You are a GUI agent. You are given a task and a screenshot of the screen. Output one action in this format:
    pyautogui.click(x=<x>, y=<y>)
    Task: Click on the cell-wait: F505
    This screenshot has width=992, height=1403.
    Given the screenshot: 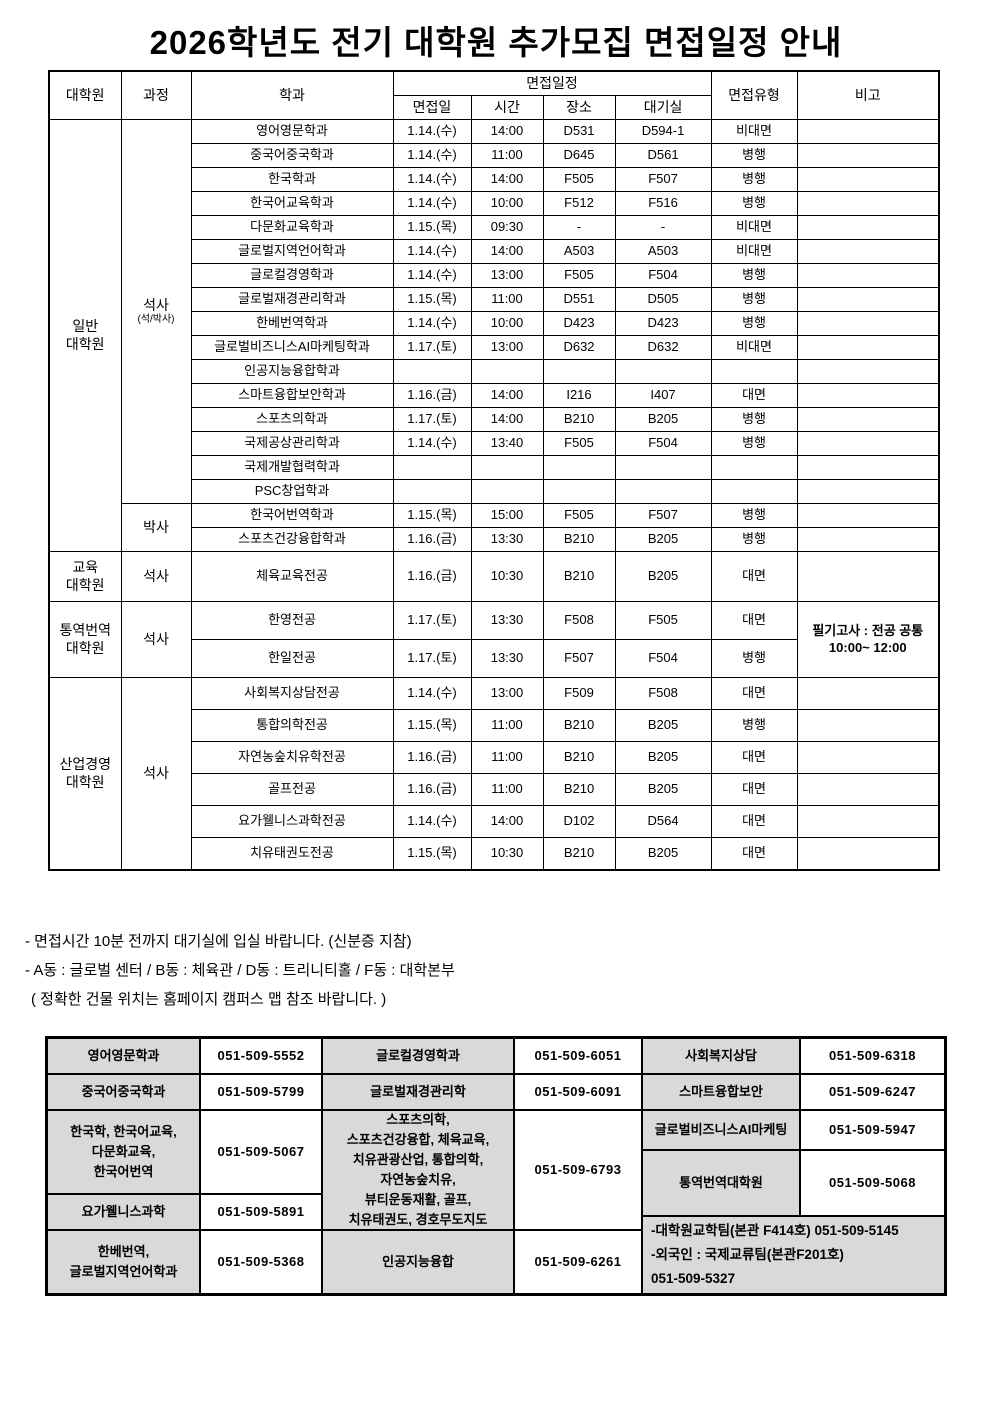 What is the action you would take?
    pyautogui.click(x=663, y=620)
    